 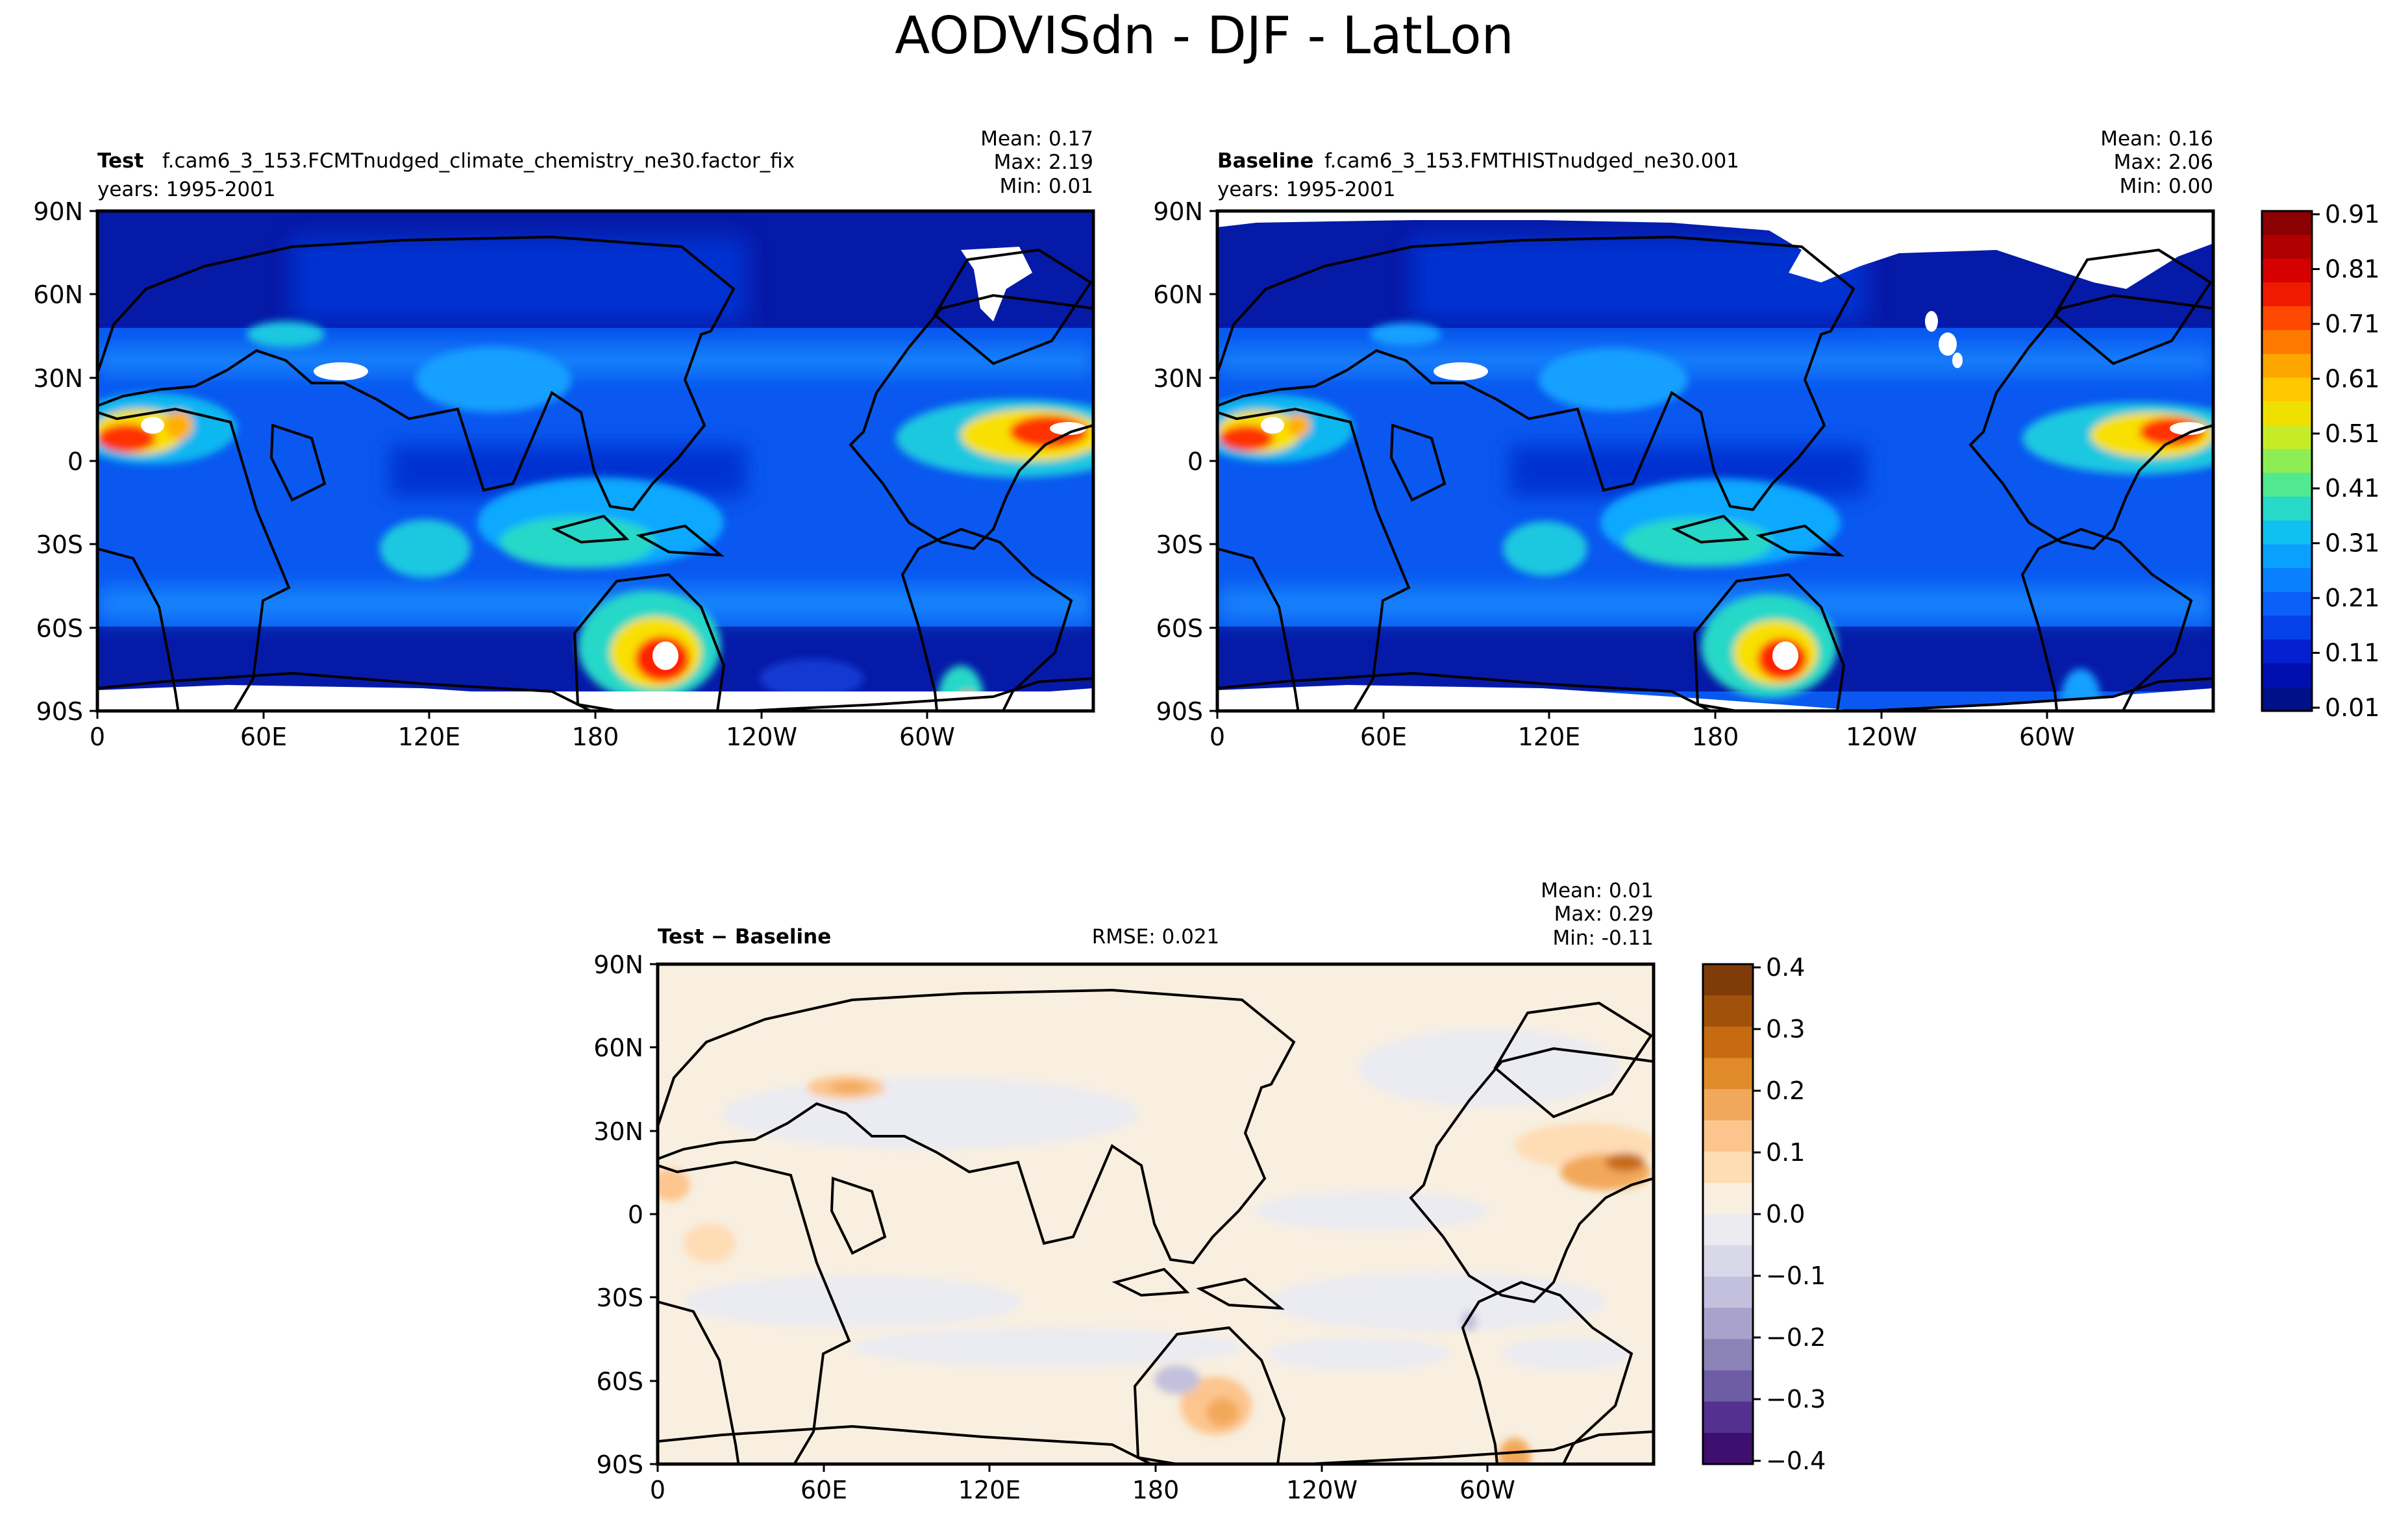 What do you see at coordinates (2156, 139) in the screenshot?
I see `stat-mean: Mean: 0.16` at bounding box center [2156, 139].